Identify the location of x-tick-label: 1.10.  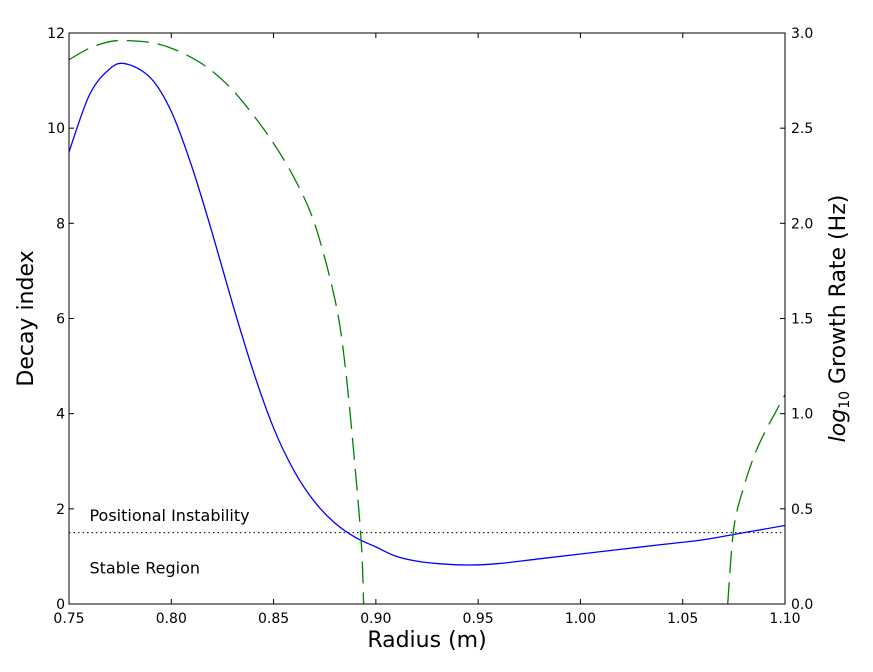
(784, 619).